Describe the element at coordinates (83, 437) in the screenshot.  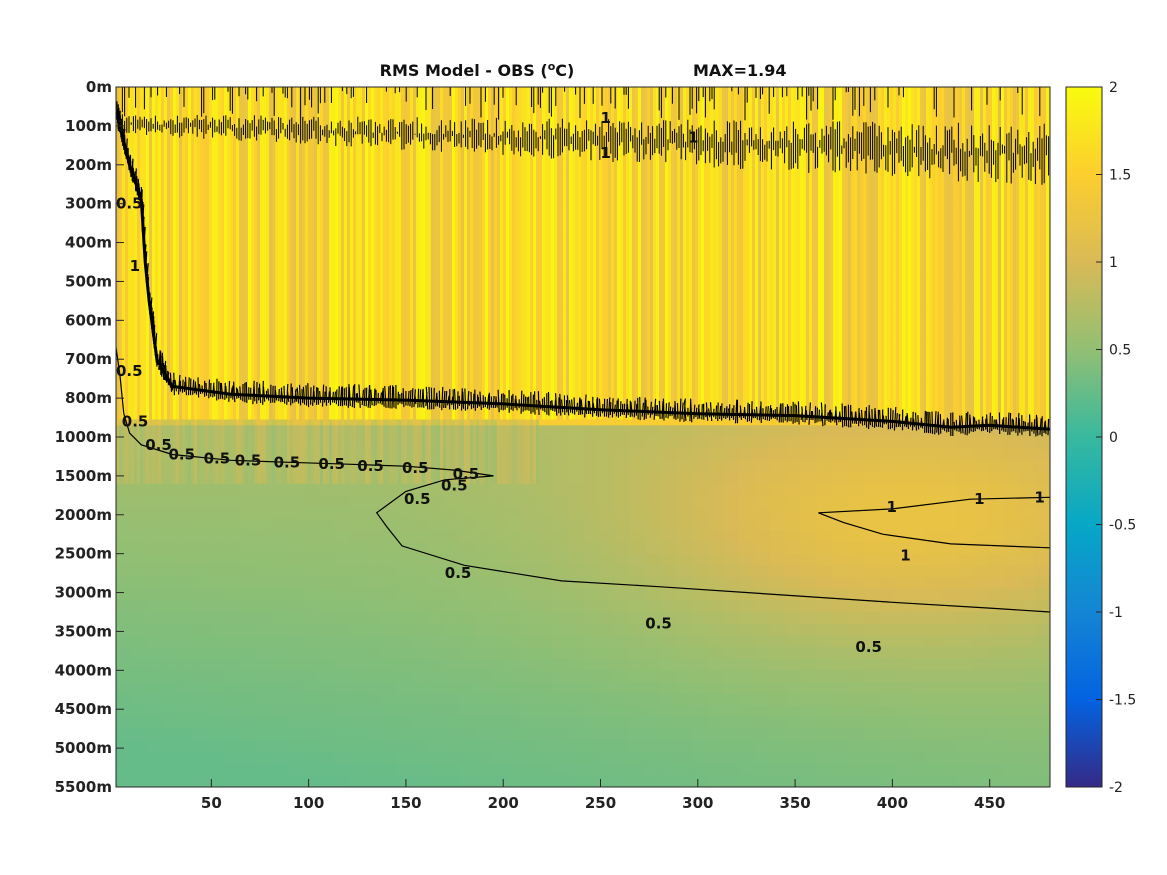
I see `y-tick-label: 1000m` at that location.